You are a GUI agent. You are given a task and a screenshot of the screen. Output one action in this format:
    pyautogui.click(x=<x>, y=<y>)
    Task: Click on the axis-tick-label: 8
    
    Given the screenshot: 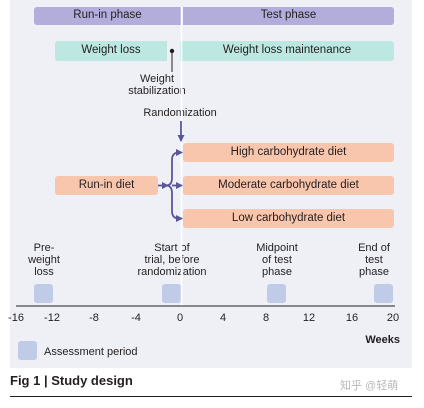 What is the action you would take?
    pyautogui.click(x=266, y=318)
    